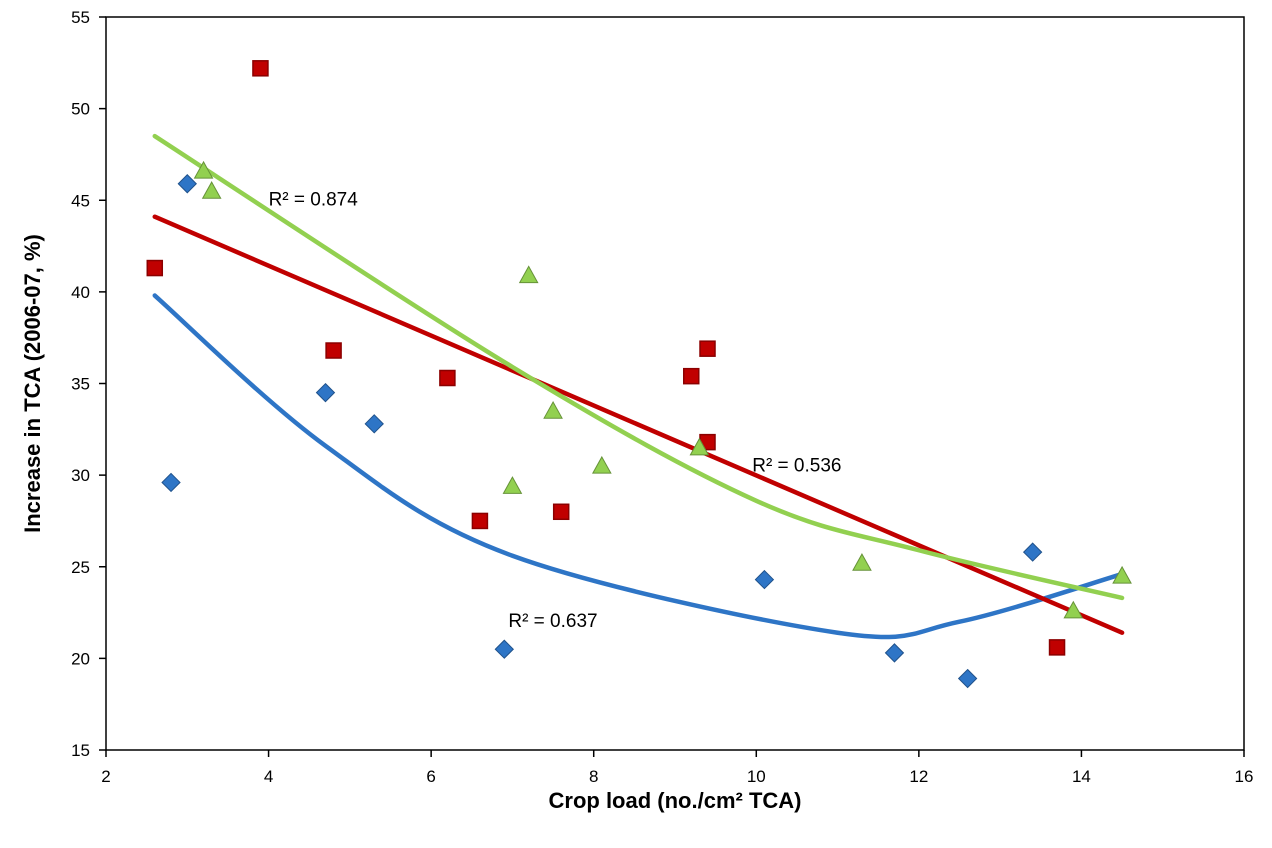 The height and width of the screenshot is (848, 1272). What do you see at coordinates (80, 750) in the screenshot?
I see `y-tick-label: 15` at bounding box center [80, 750].